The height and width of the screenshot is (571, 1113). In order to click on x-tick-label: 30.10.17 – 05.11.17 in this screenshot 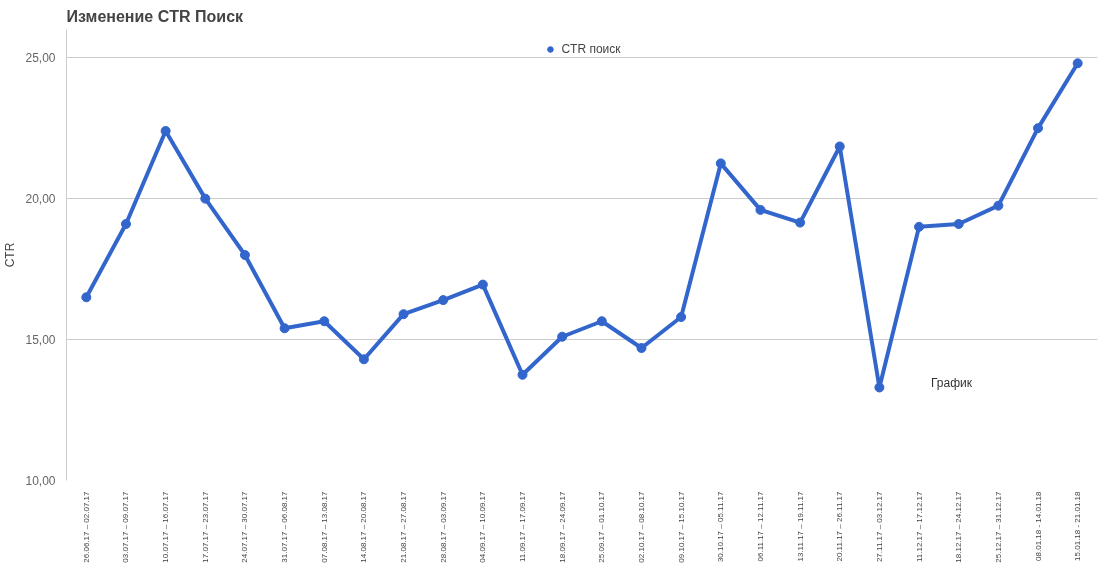, I will do `click(721, 526)`.